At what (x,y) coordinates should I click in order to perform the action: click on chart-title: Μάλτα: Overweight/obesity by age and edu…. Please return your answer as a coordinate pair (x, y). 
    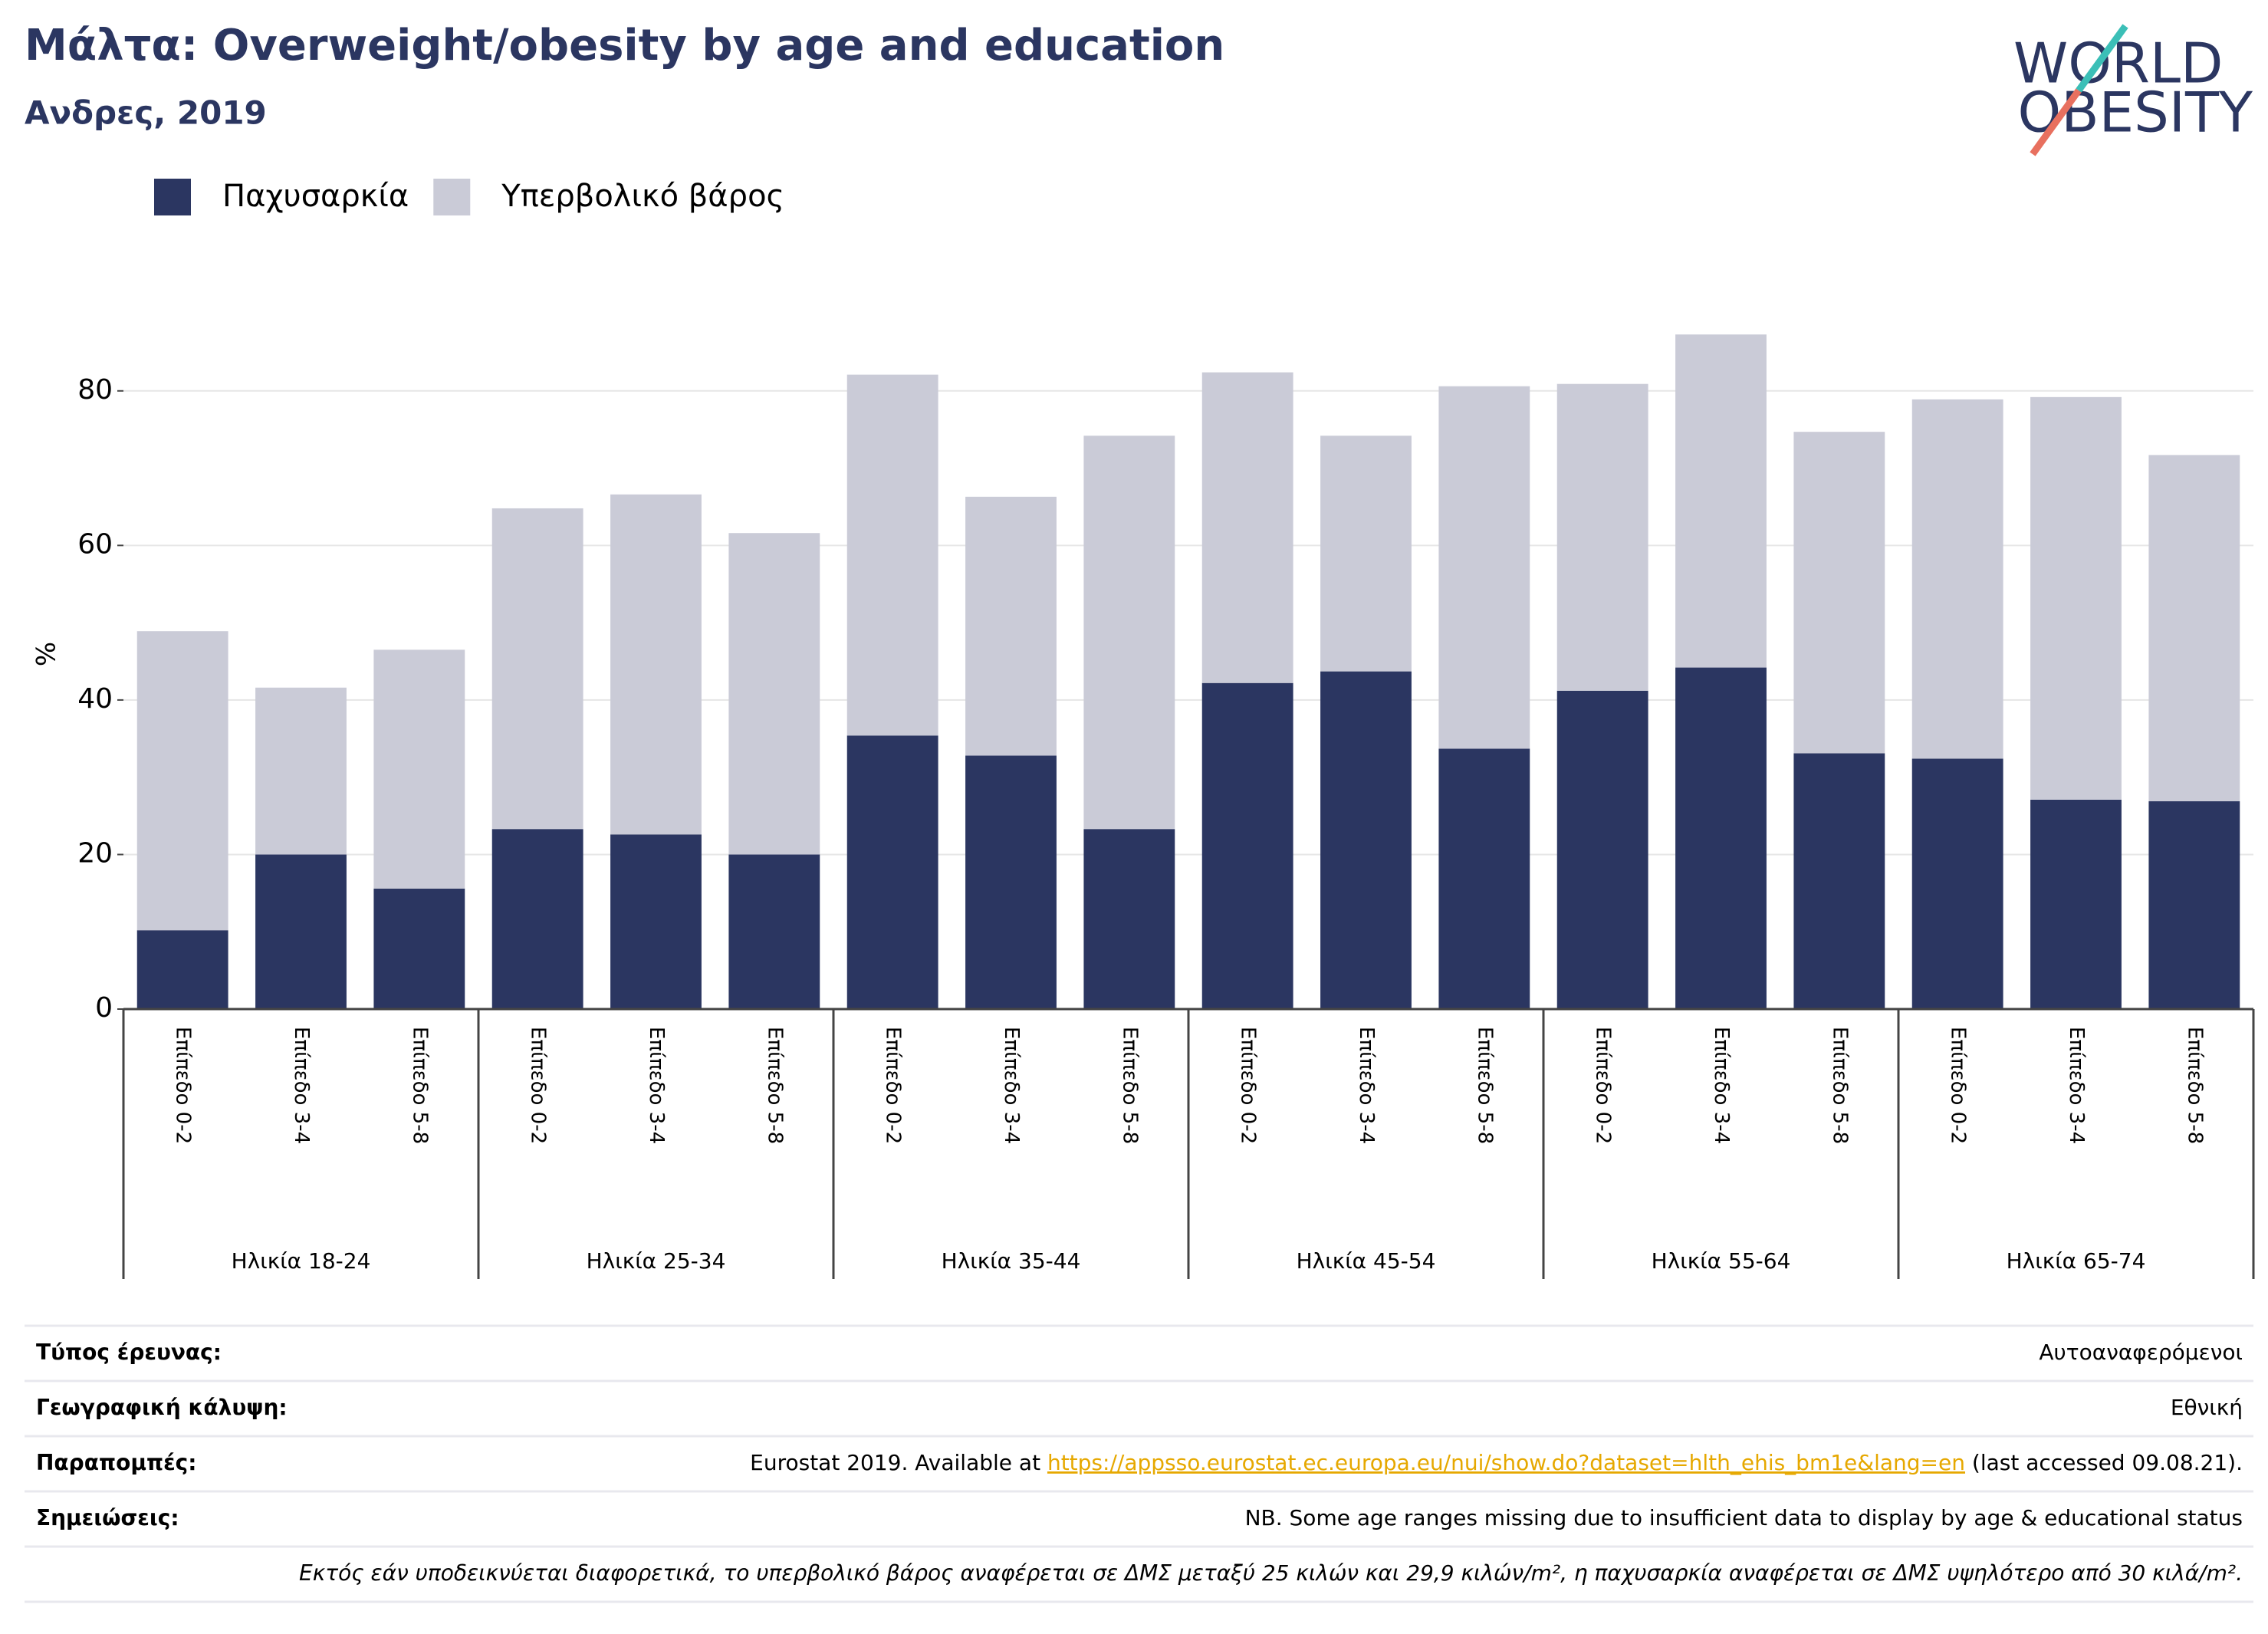
    Looking at the image, I should click on (624, 46).